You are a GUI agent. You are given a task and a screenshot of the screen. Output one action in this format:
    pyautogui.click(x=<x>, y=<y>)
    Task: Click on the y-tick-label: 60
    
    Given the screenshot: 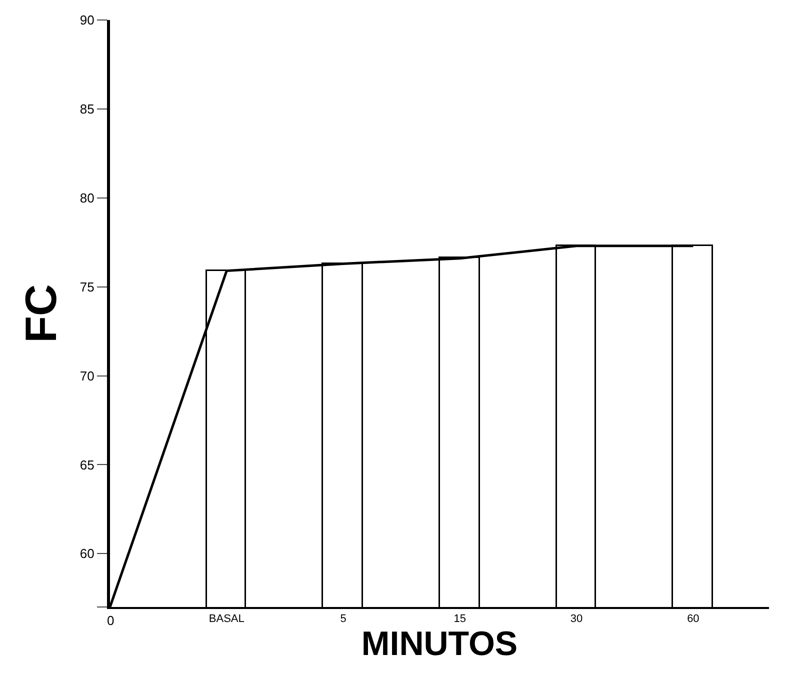 What is the action you would take?
    pyautogui.click(x=87, y=554)
    